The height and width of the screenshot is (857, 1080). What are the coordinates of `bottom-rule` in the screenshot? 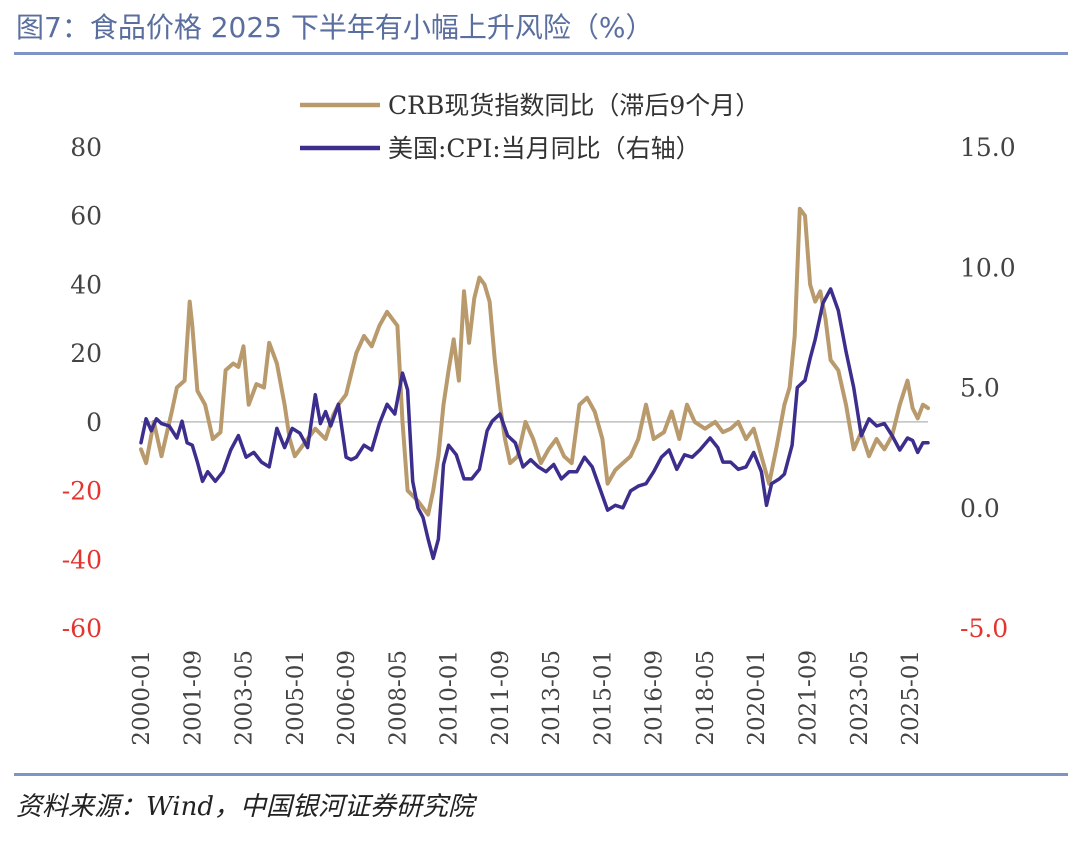 It's located at (541, 774).